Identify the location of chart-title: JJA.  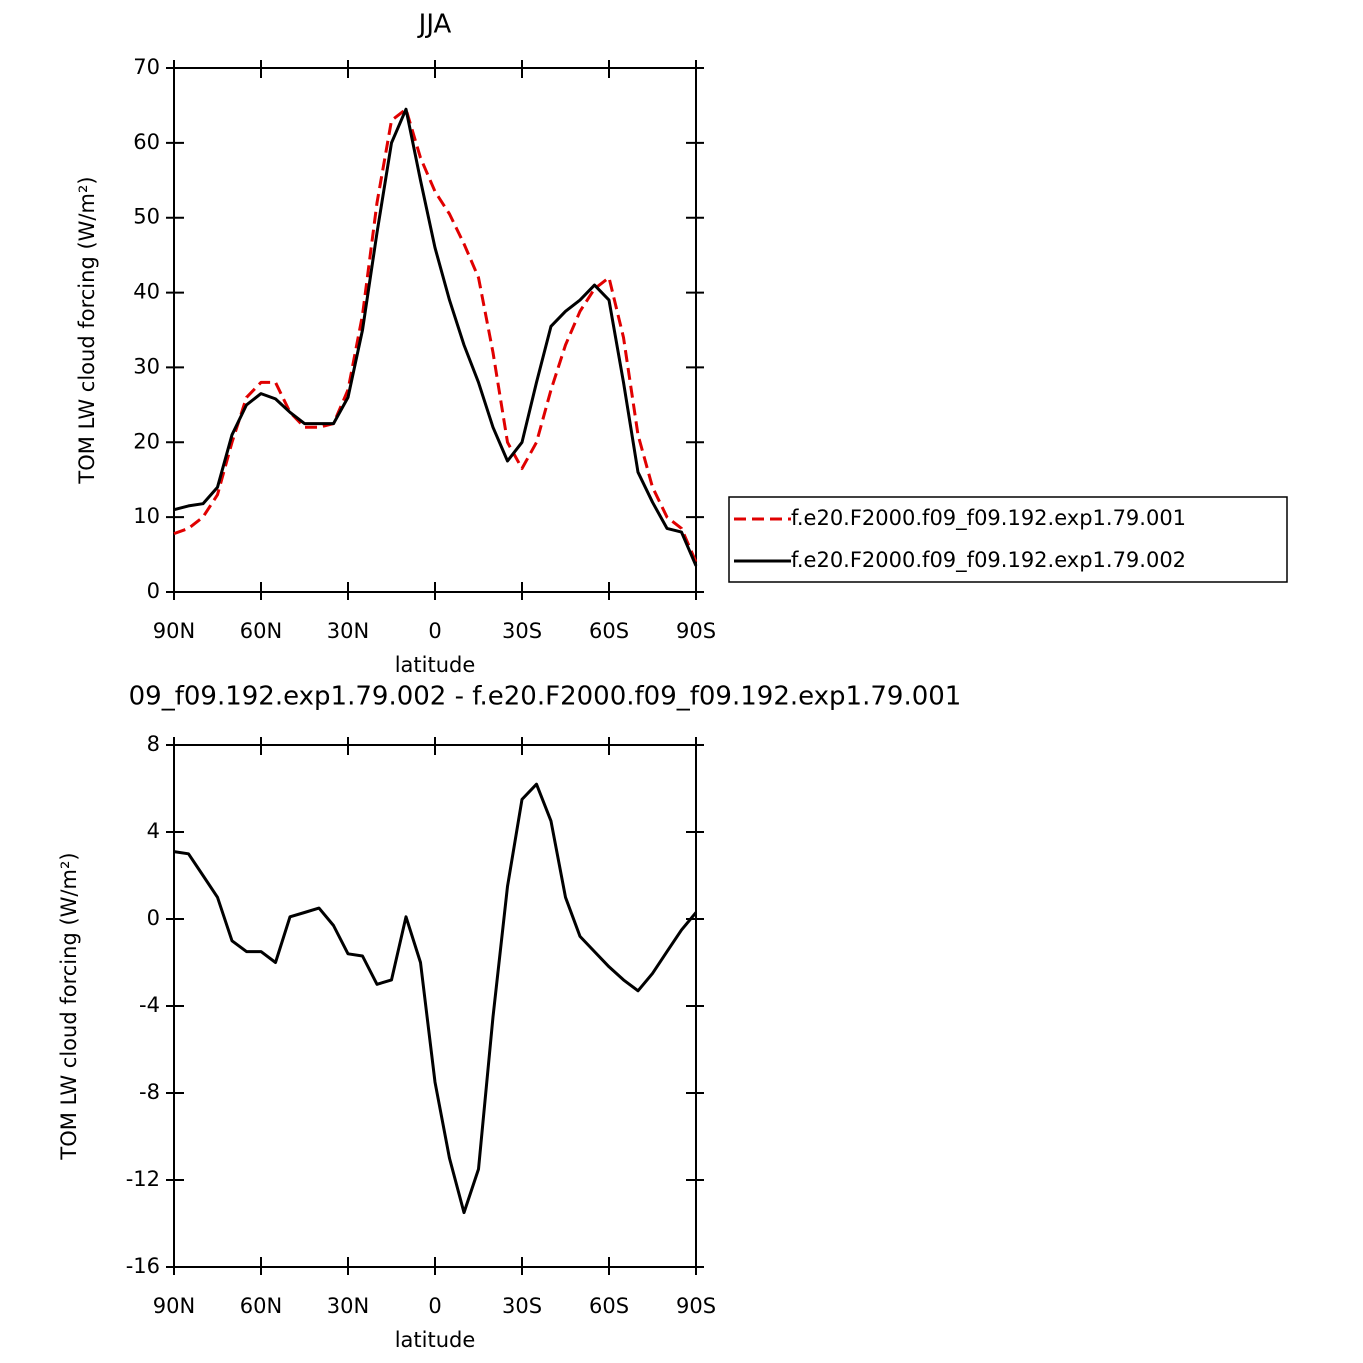
(434, 25).